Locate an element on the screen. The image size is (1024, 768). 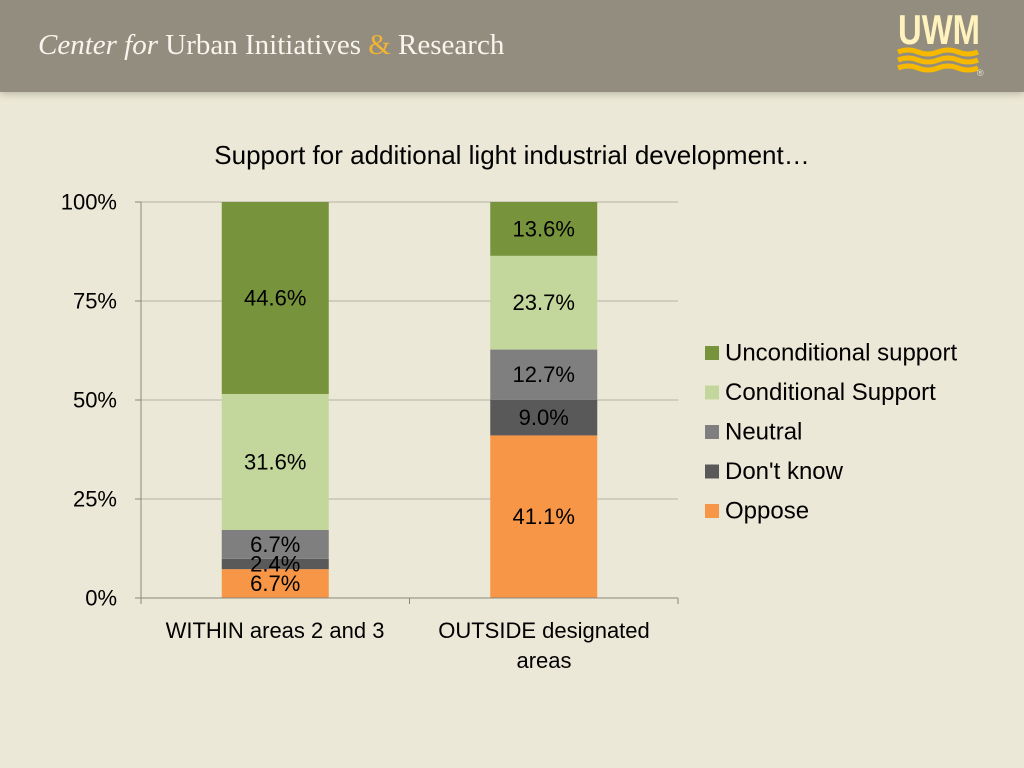
bar-segment-conditional-support-within is located at coordinates (275, 461).